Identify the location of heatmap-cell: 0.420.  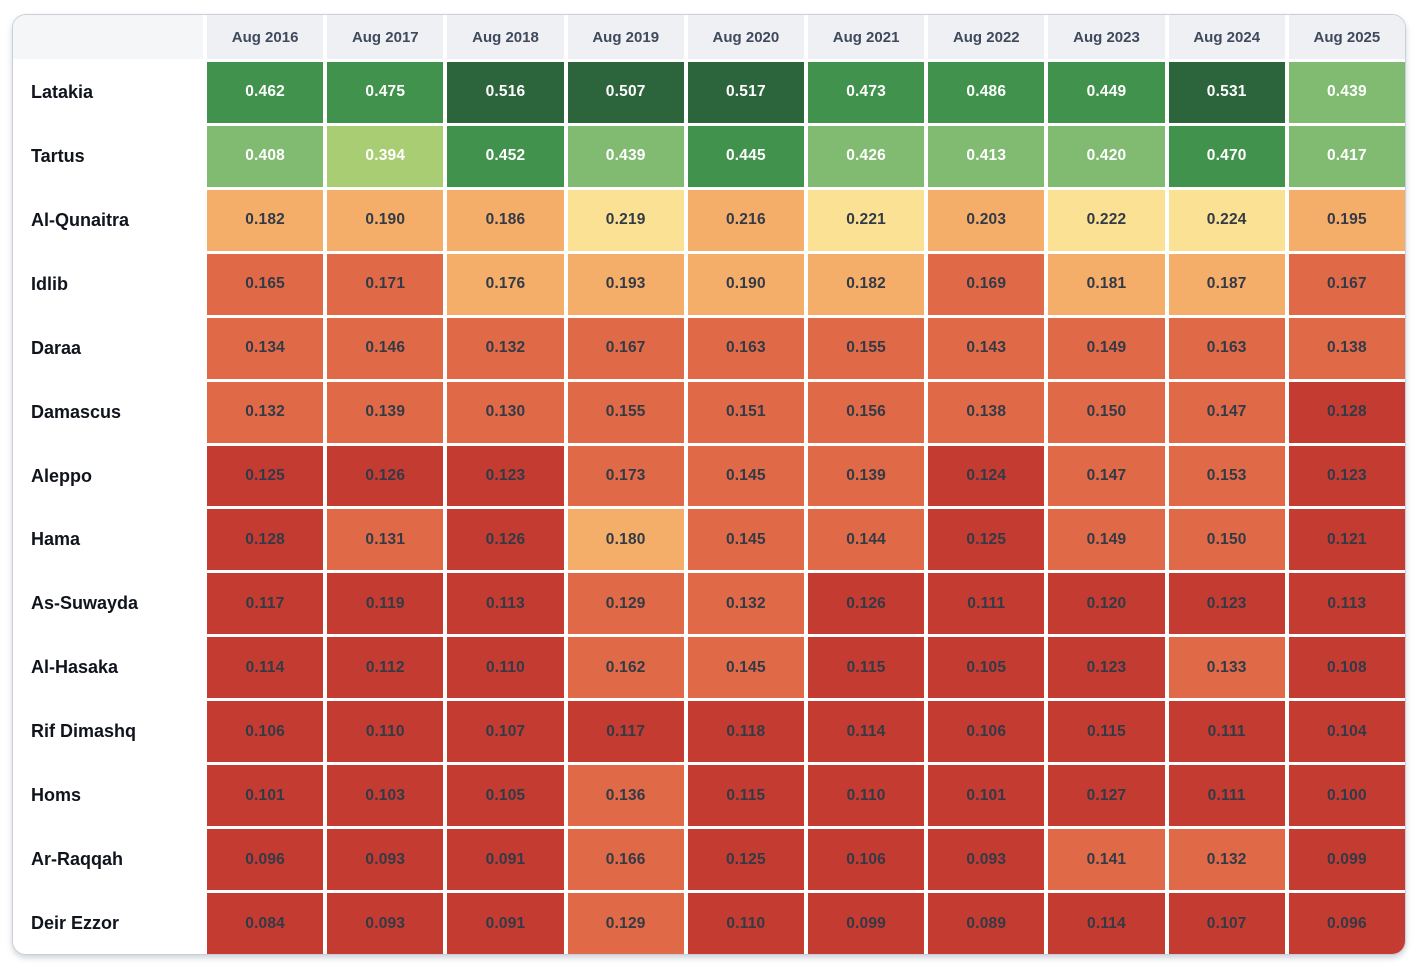
(1106, 156).